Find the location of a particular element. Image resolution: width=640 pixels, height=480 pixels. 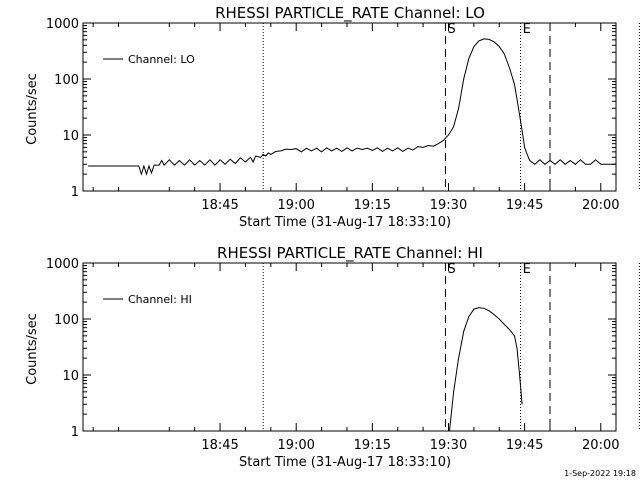

footer-timestamp: 1-Sep-2022 19:18 is located at coordinates (600, 473).